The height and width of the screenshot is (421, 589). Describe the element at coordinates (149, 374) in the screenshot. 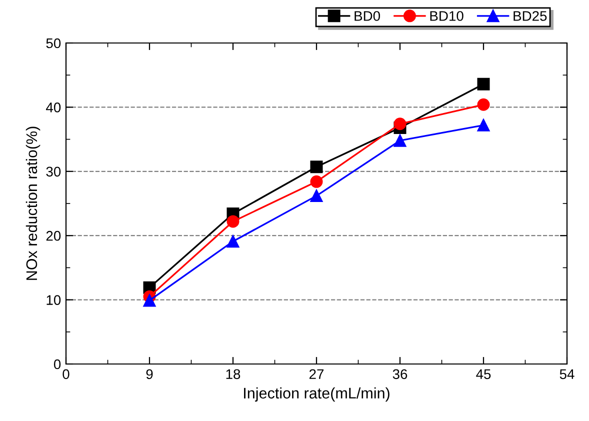

I see `x-tick-label: 9` at that location.